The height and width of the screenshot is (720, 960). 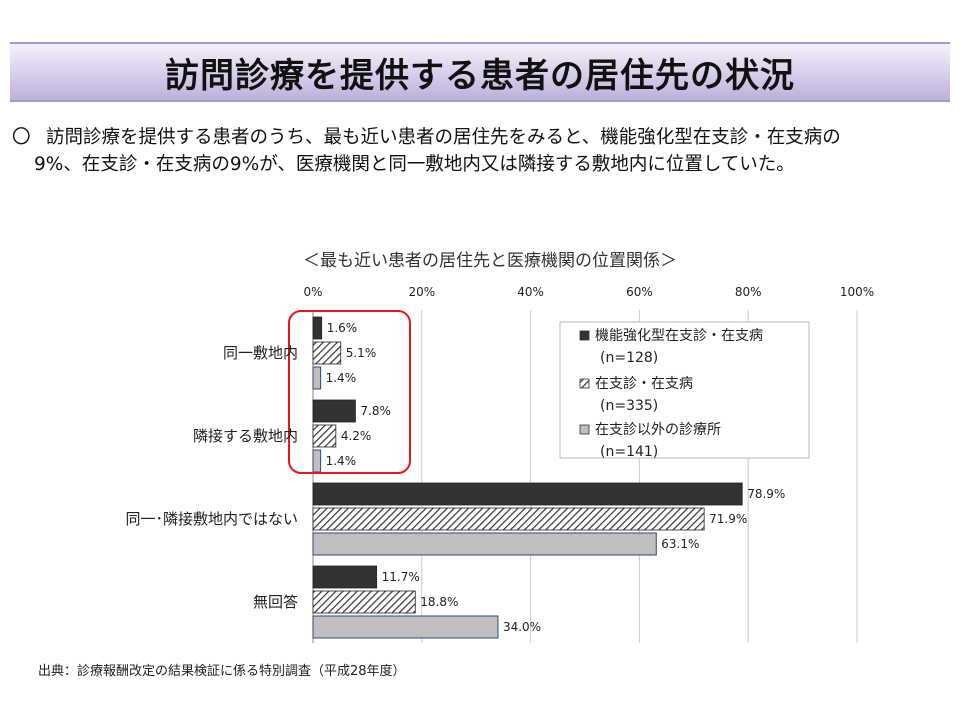 What do you see at coordinates (312, 292) in the screenshot?
I see `x-tick-label: 0%` at bounding box center [312, 292].